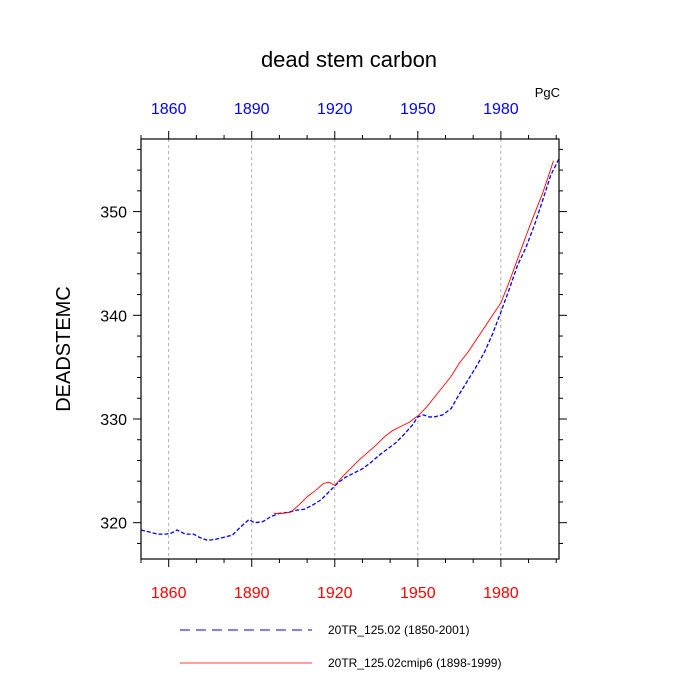 This screenshot has width=700, height=700. What do you see at coordinates (113, 524) in the screenshot?
I see `y-tick-label: 320` at bounding box center [113, 524].